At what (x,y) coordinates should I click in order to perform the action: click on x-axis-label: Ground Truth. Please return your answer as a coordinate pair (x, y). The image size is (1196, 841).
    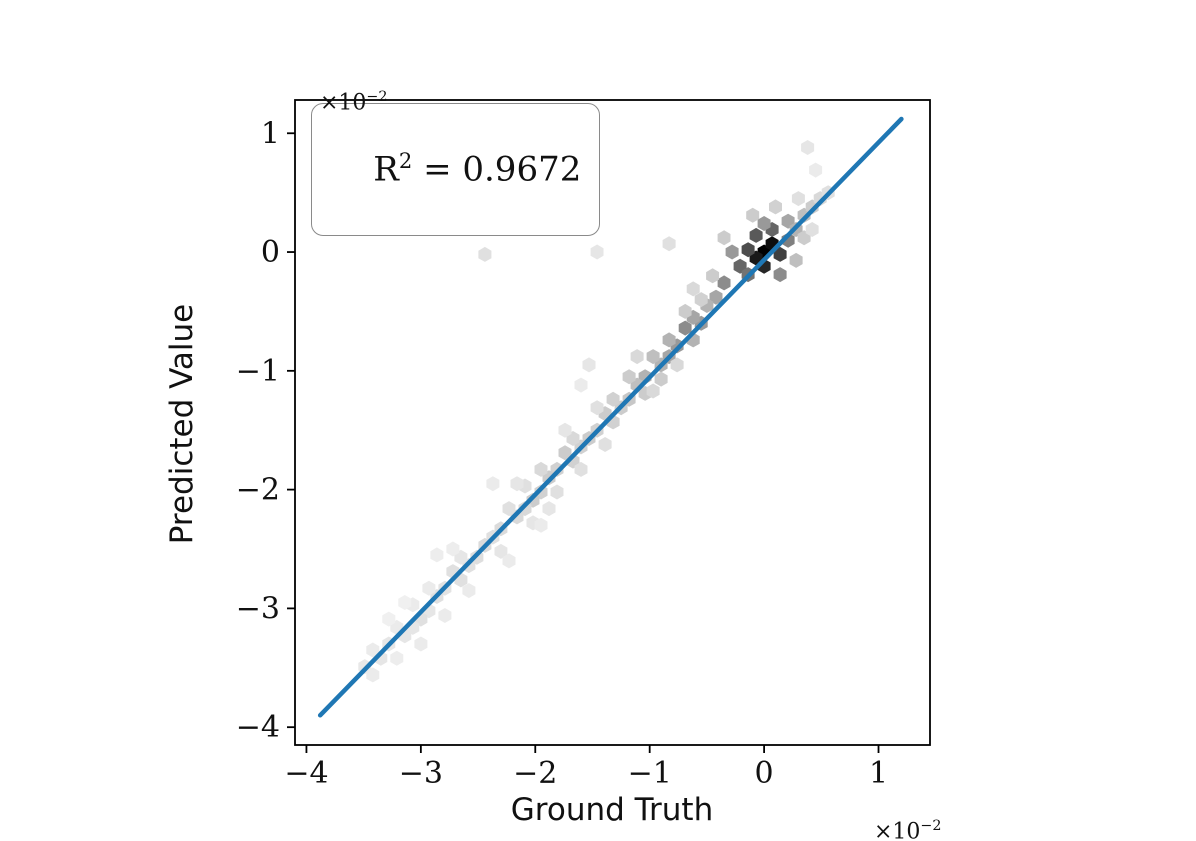
    Looking at the image, I should click on (612, 810).